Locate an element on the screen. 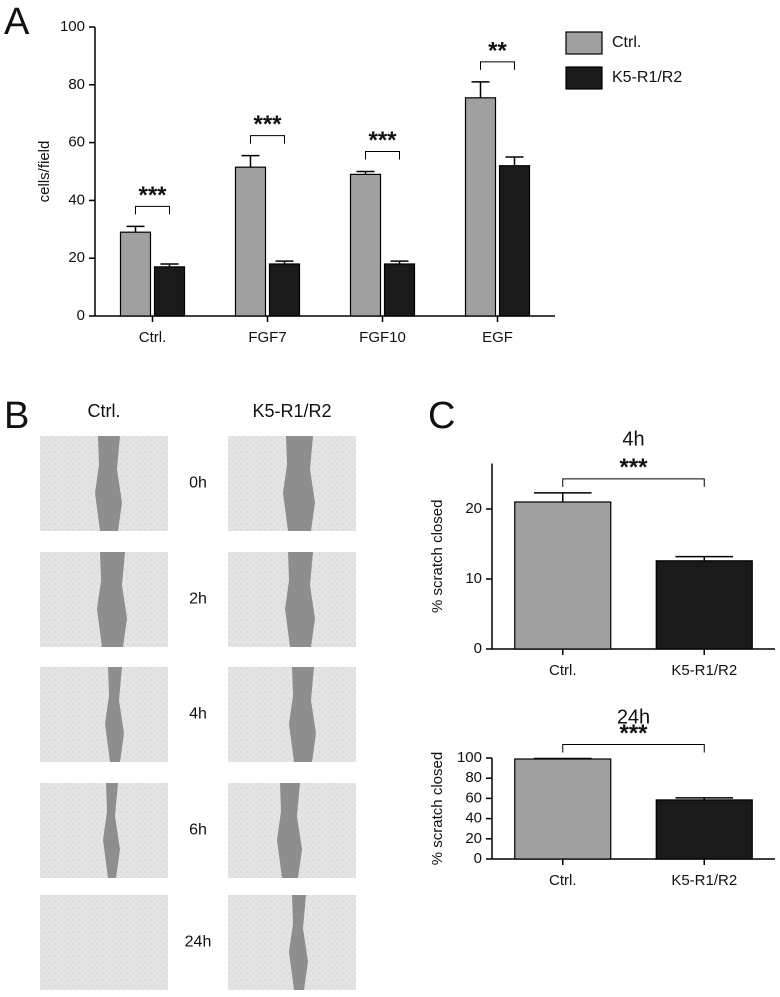  y-axis-label: cells/field is located at coordinates (44, 172).